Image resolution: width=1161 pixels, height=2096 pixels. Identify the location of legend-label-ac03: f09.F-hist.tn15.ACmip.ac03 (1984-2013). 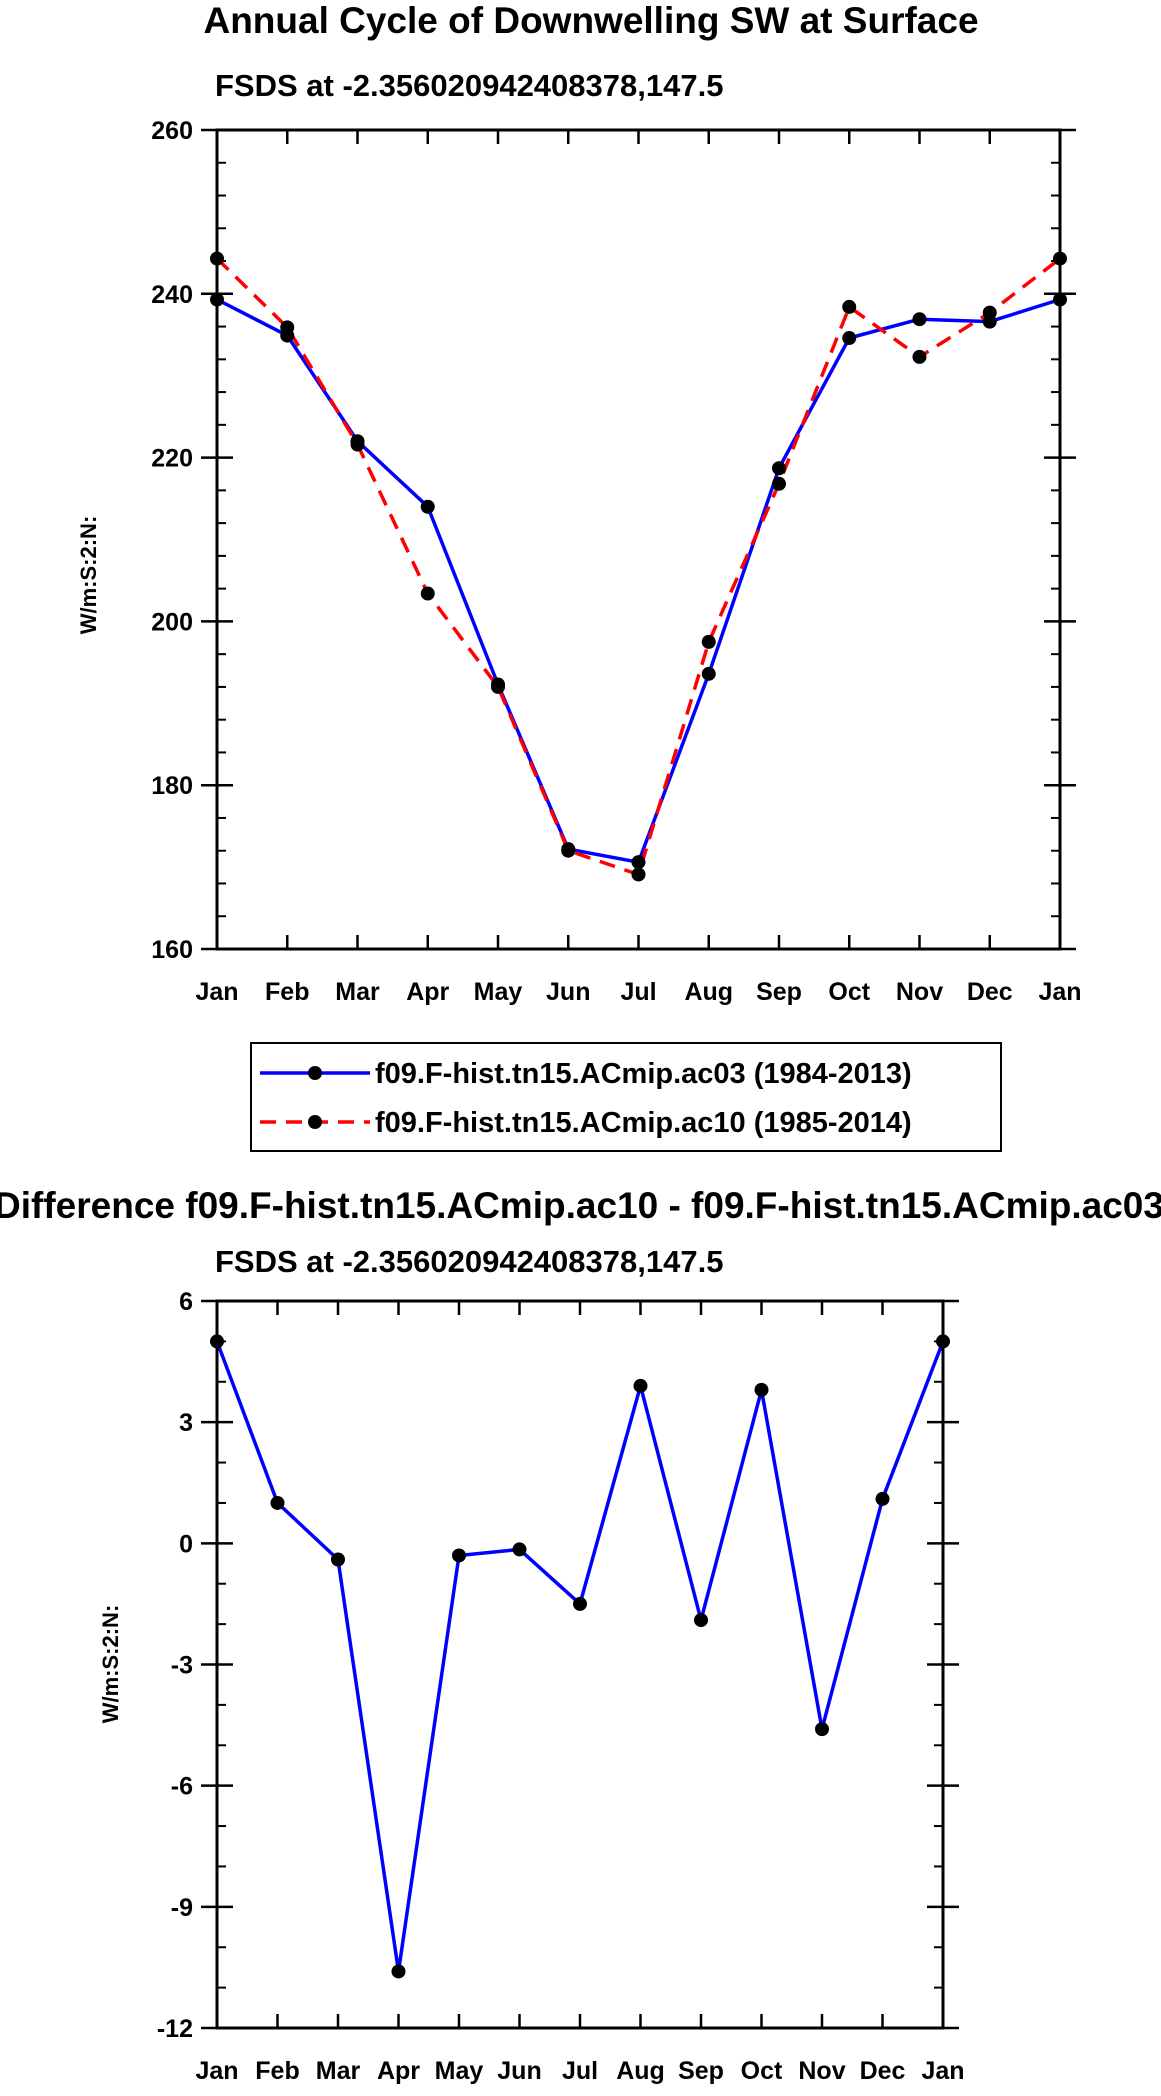
(643, 1074).